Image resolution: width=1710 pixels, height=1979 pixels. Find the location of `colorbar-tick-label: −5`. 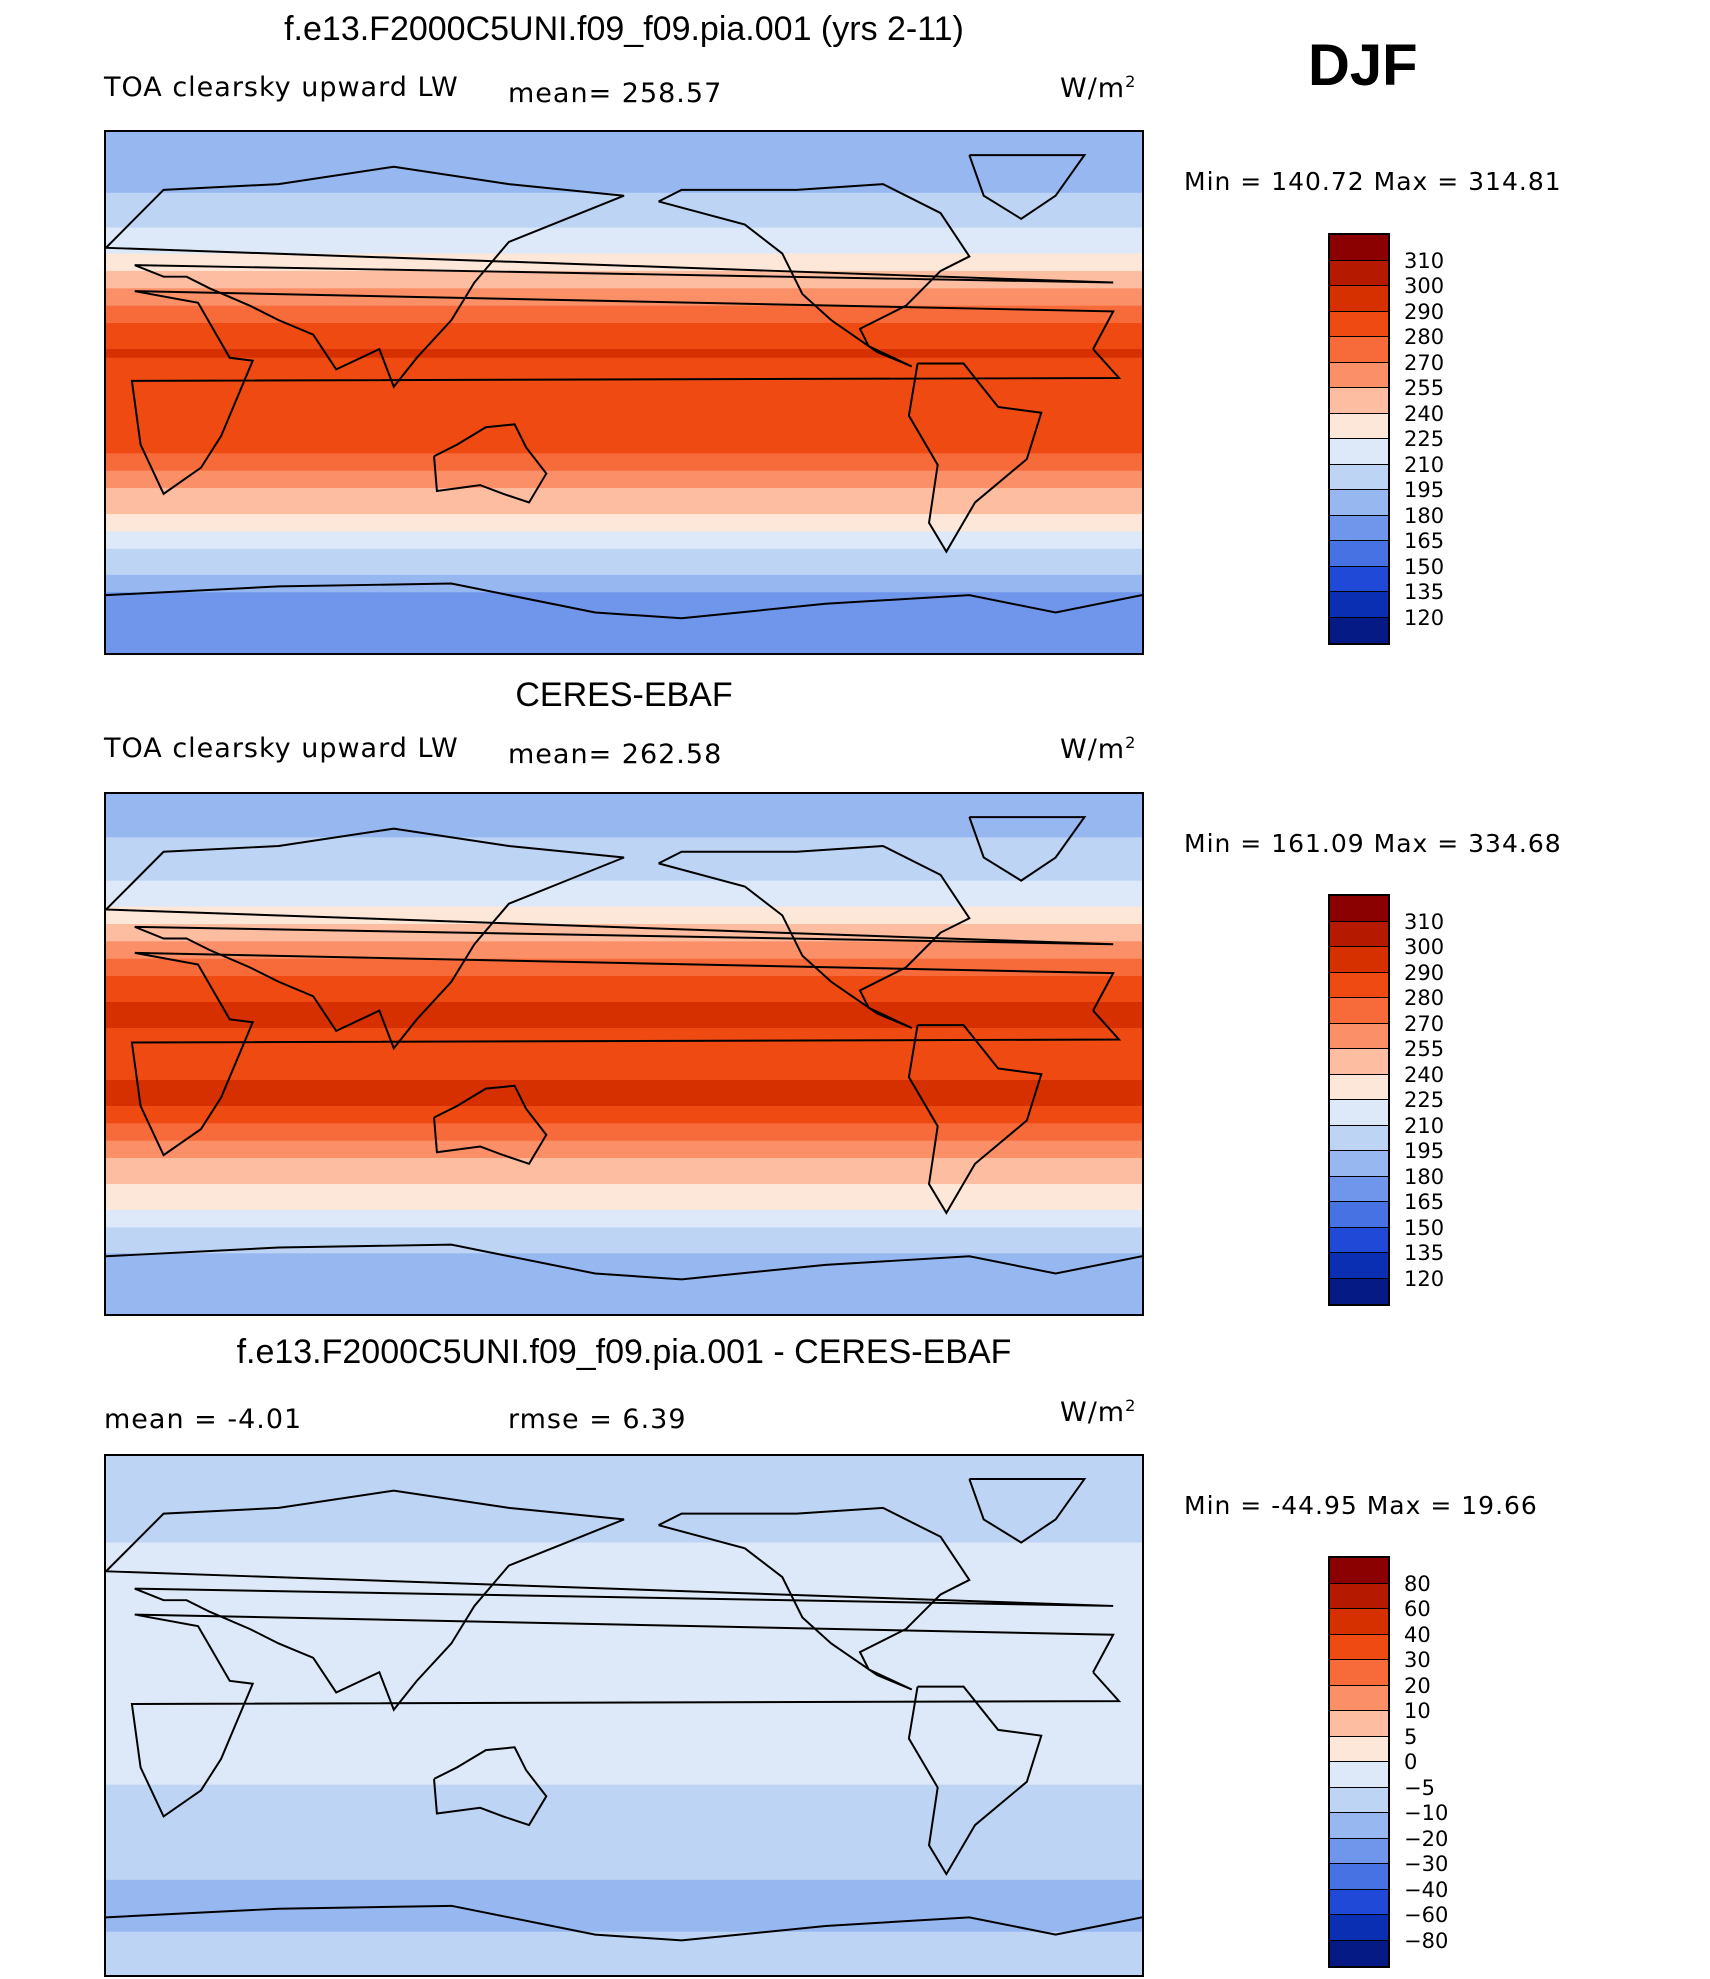

colorbar-tick-label: −5 is located at coordinates (1419, 1787).